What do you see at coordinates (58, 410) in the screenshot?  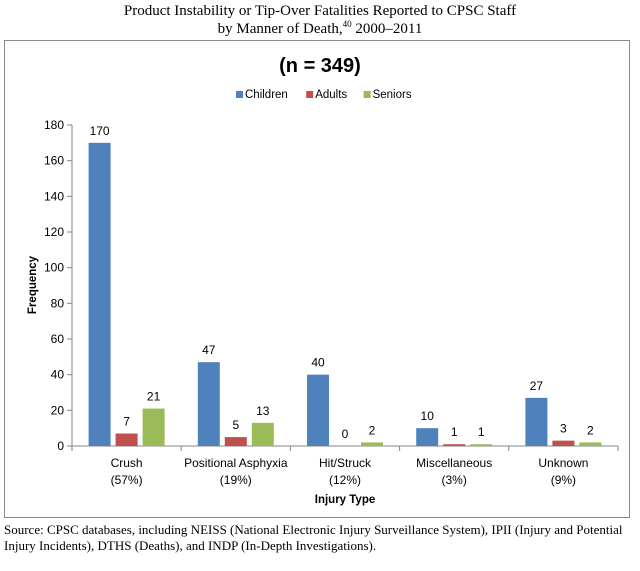 I see `y-tick-label: 20` at bounding box center [58, 410].